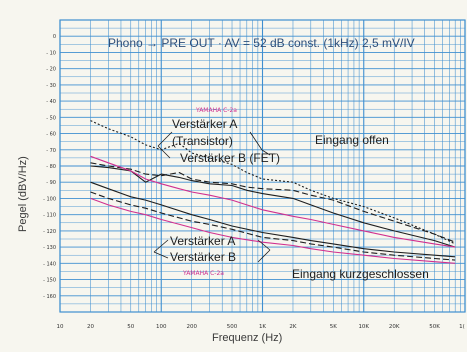 The width and height of the screenshot is (467, 352). I want to click on y-tick-label: - 160, so click(49, 297).